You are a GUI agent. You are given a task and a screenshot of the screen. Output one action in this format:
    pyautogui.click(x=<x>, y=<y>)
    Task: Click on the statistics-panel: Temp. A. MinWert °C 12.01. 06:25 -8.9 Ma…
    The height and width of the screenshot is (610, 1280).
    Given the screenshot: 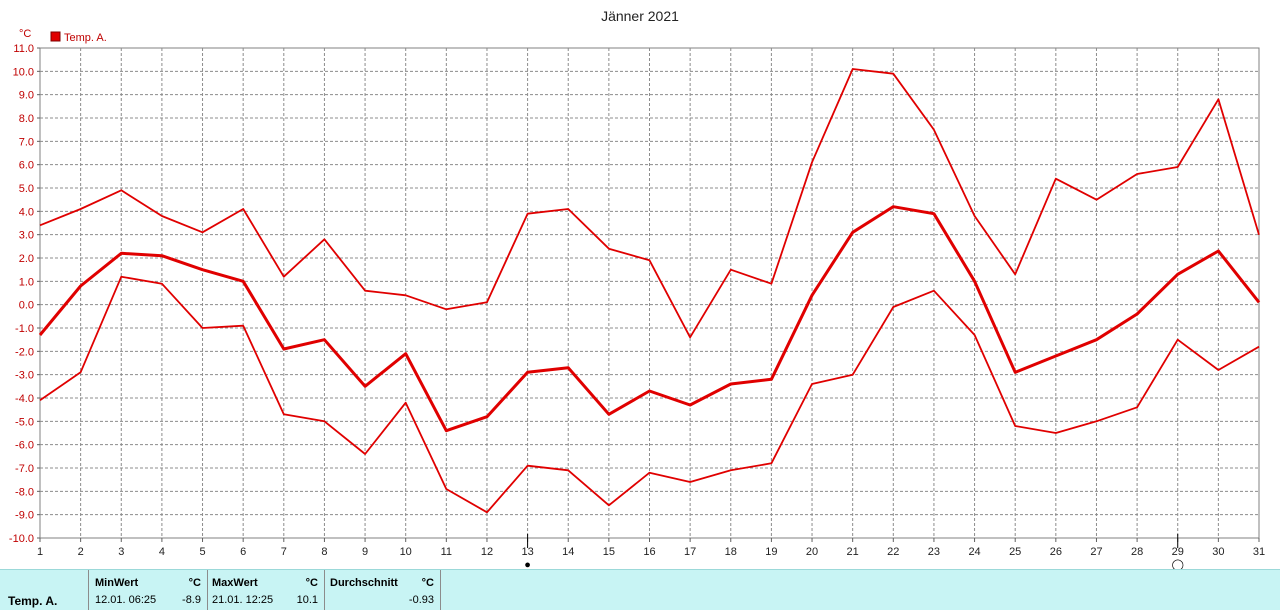 What is the action you would take?
    pyautogui.click(x=640, y=589)
    